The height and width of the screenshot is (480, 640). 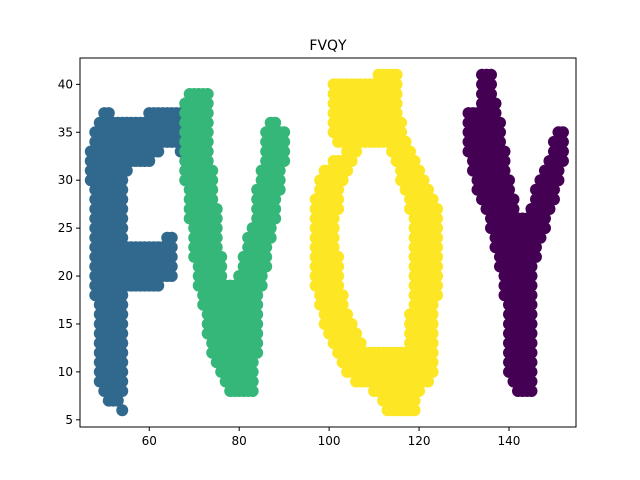 I want to click on y-tick-label: 30, so click(x=65, y=180).